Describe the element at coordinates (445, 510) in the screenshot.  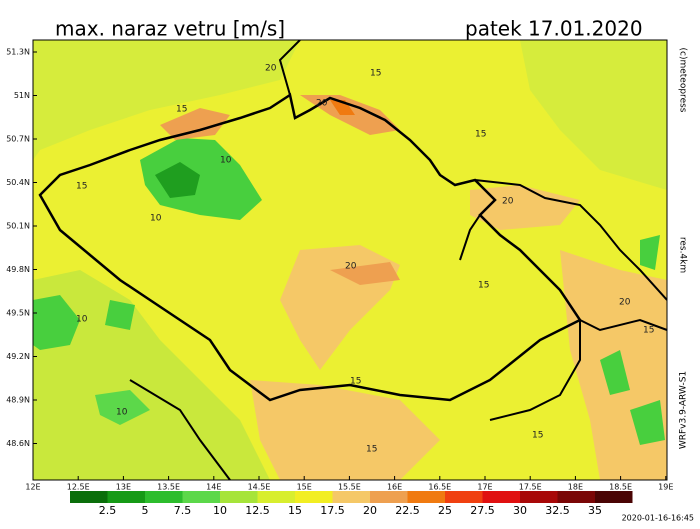
I see `legend-label: 25` at that location.